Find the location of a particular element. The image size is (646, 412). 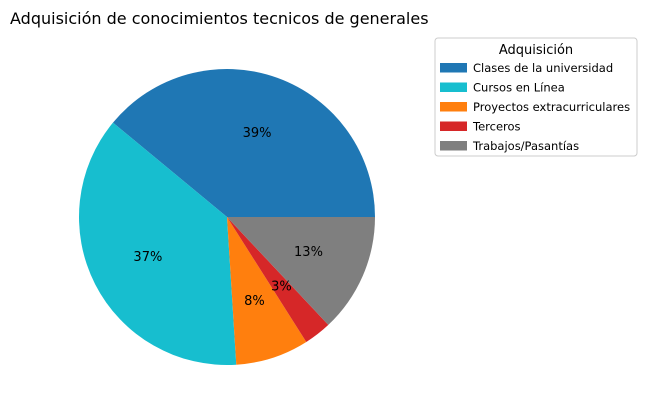

pie-percent-label-2: 37% is located at coordinates (147, 257).